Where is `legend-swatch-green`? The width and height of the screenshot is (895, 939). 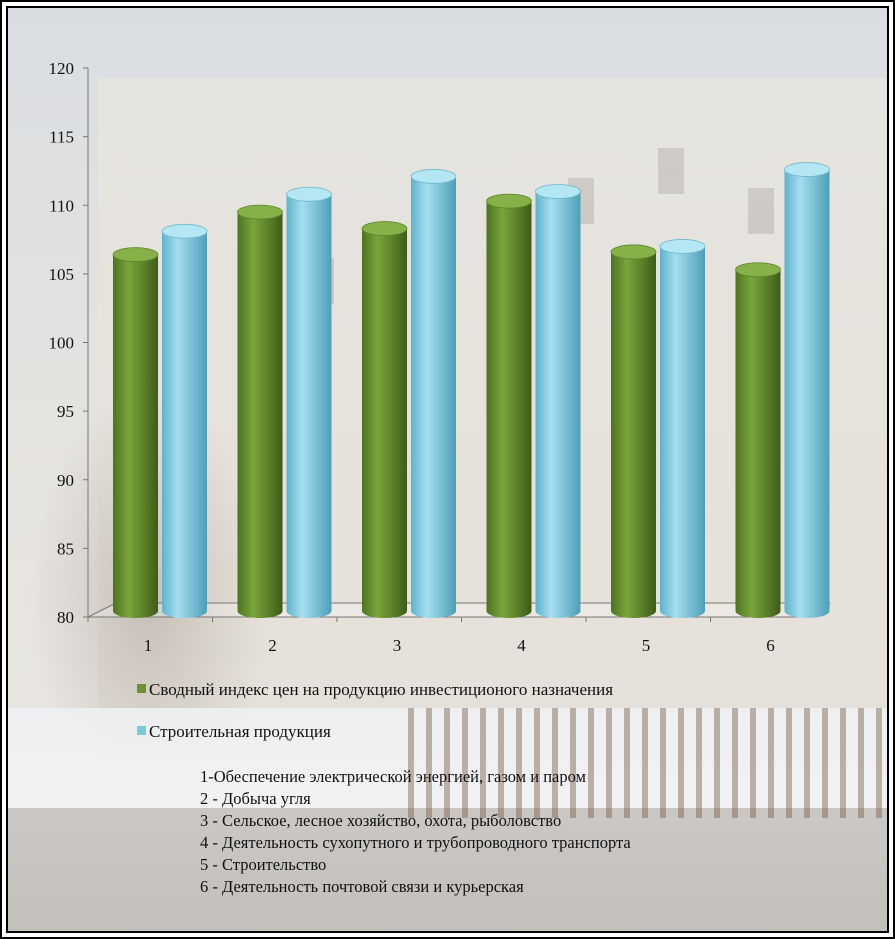
legend-swatch-green is located at coordinates (141, 688).